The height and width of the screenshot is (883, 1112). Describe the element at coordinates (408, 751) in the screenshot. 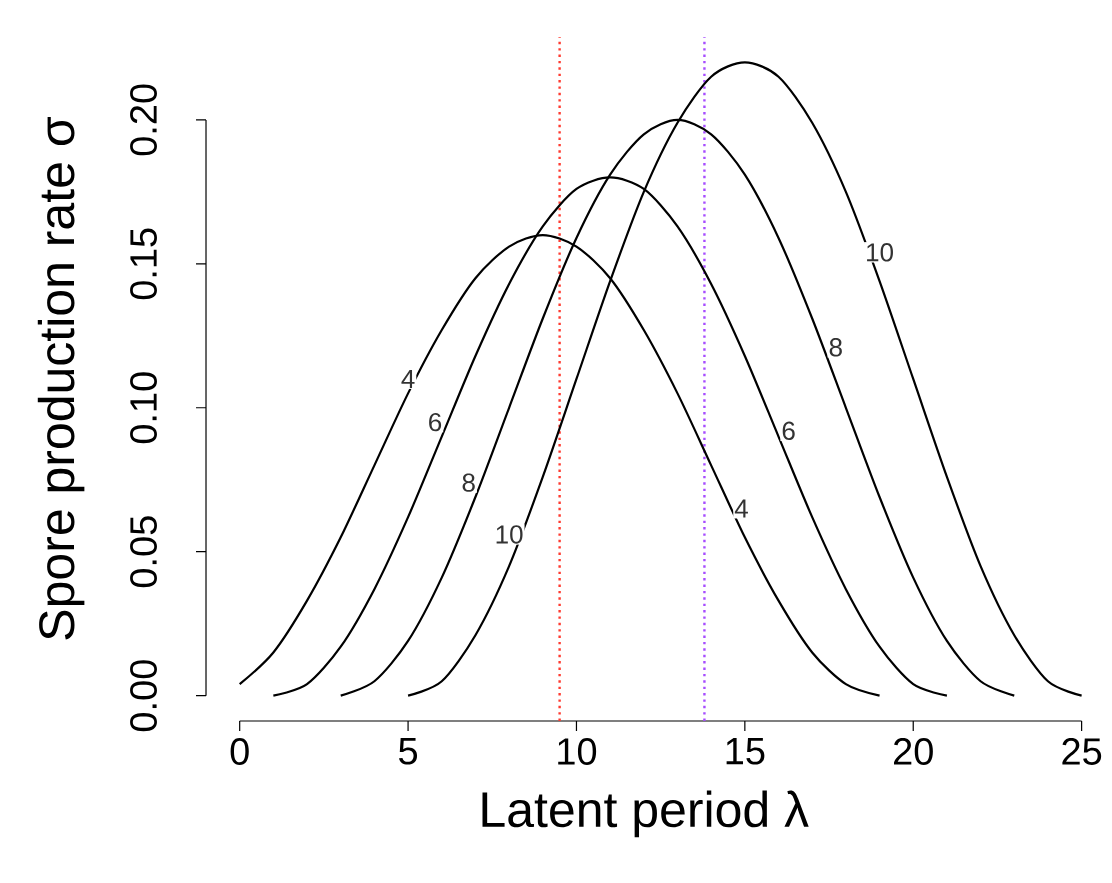

I see `x-tick-label: 5` at that location.